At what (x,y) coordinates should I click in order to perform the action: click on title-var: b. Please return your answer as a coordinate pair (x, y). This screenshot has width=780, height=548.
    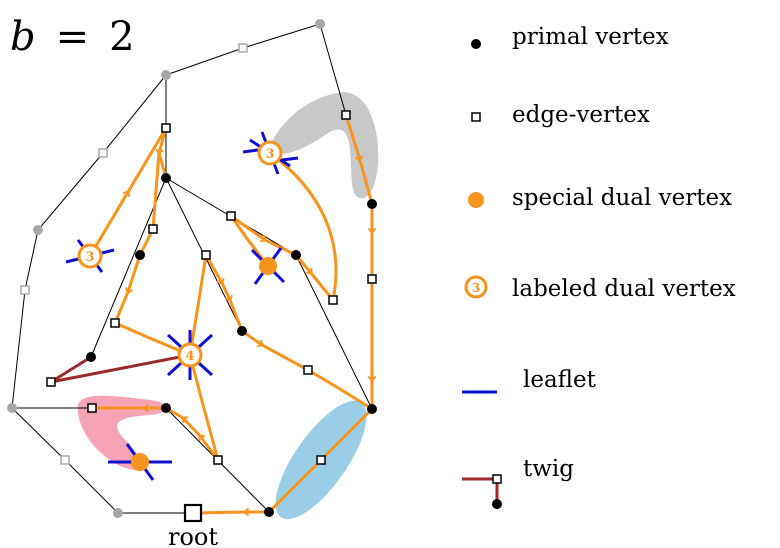
    Looking at the image, I should click on (23, 37).